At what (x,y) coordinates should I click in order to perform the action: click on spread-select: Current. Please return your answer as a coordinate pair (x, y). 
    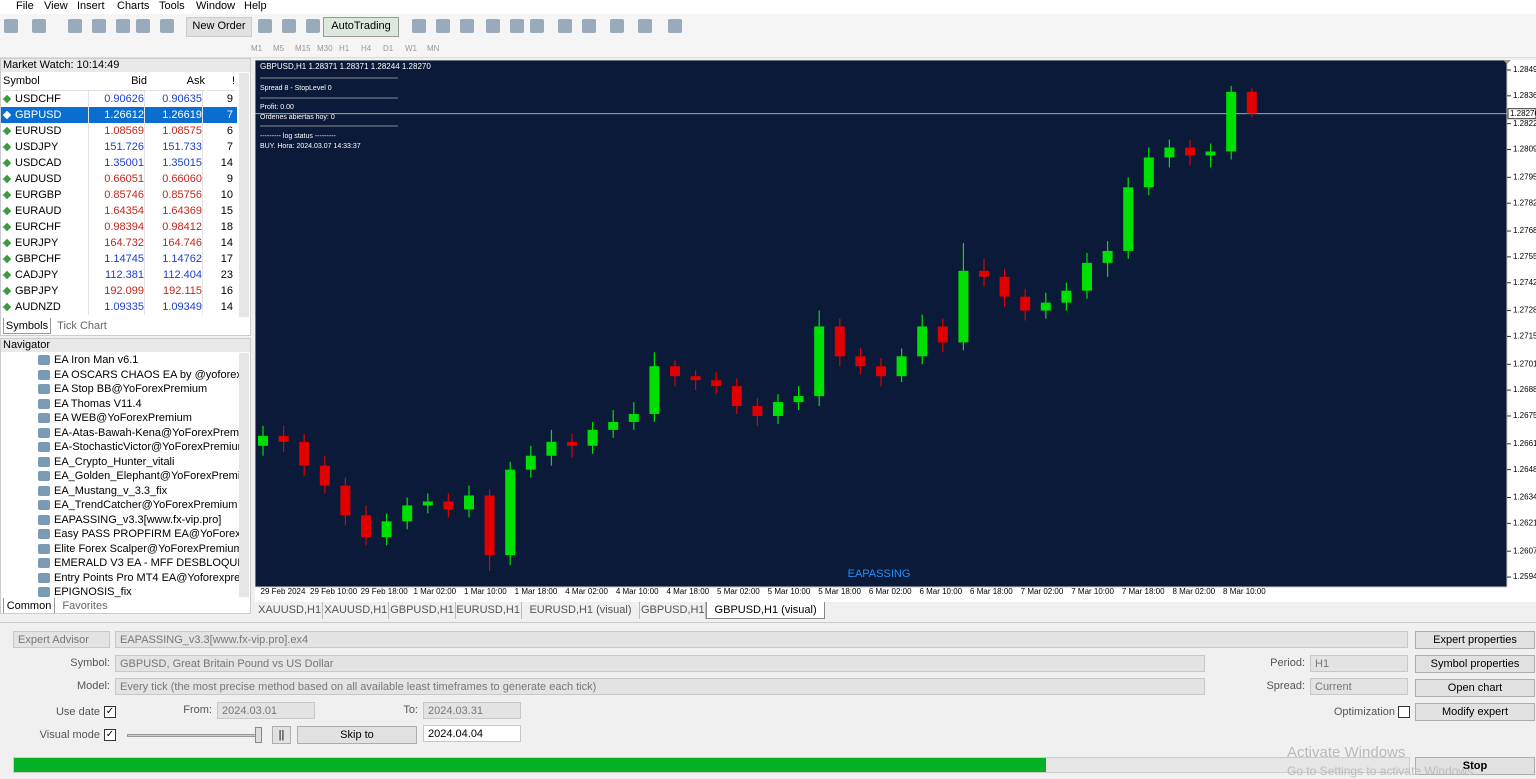
    Looking at the image, I should click on (1359, 686).